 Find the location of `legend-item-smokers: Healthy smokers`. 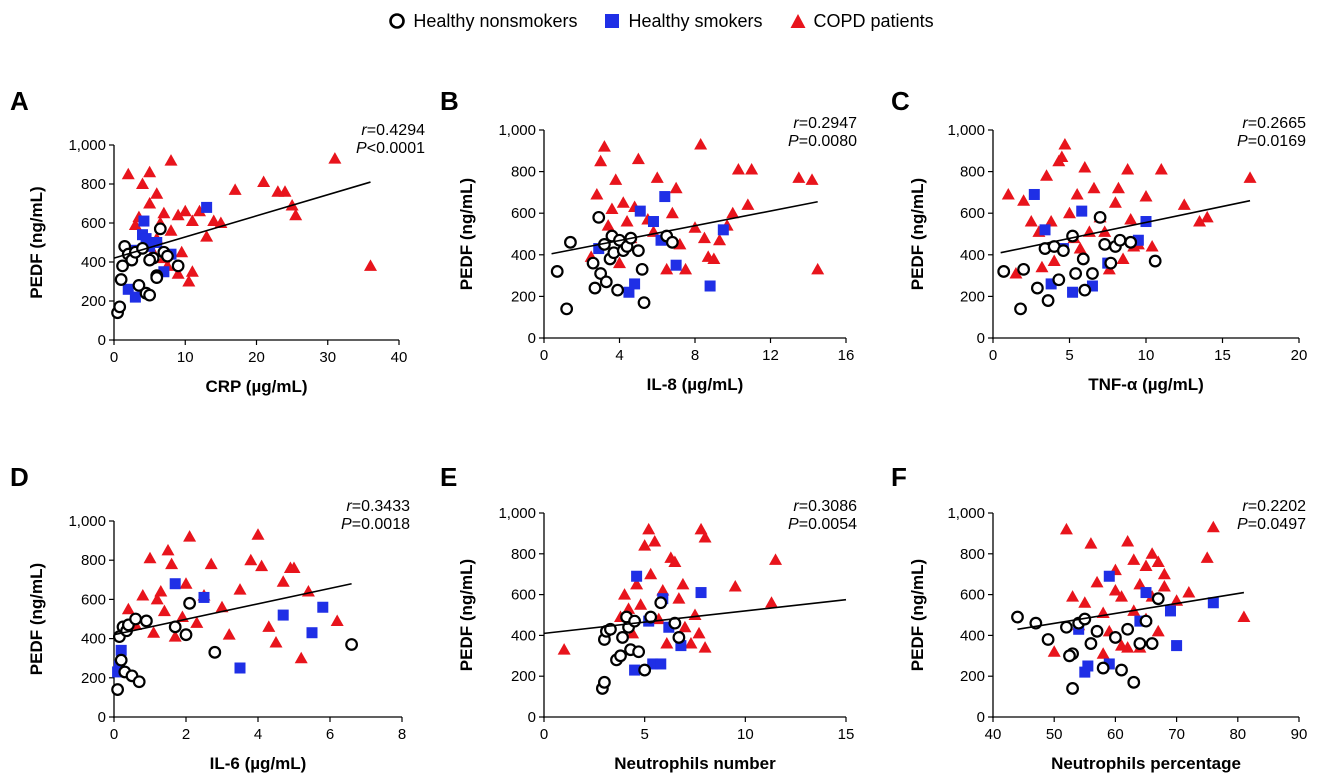

legend-item-smokers: Healthy smokers is located at coordinates (683, 21).